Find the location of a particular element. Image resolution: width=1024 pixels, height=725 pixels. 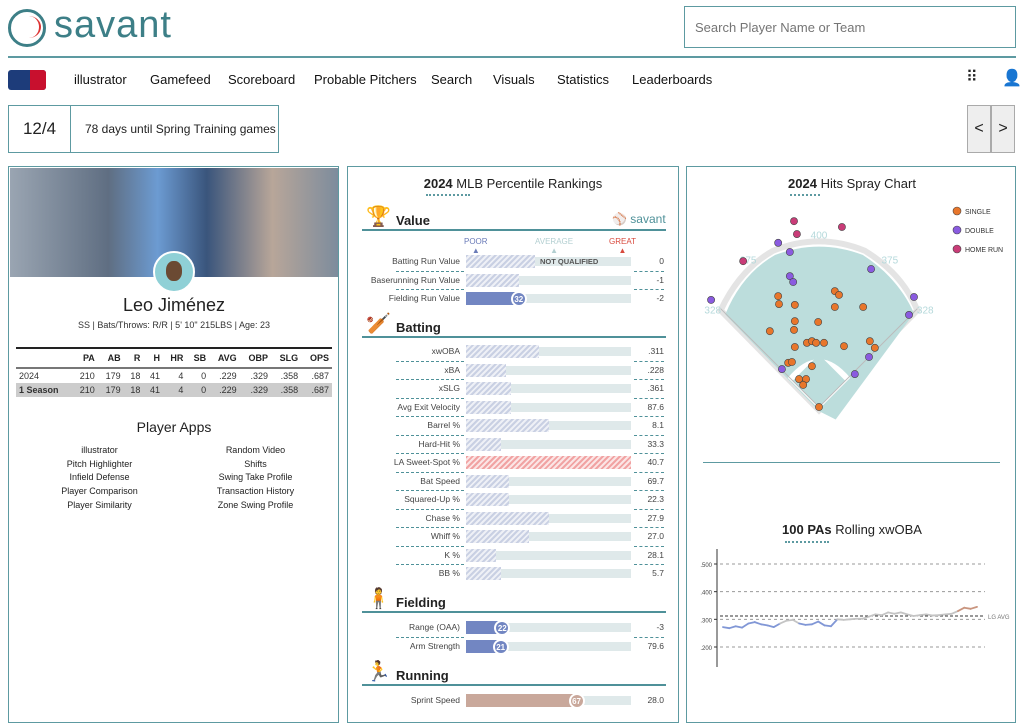

player-app-link: Swing Take Profile is located at coordinates (255, 477).